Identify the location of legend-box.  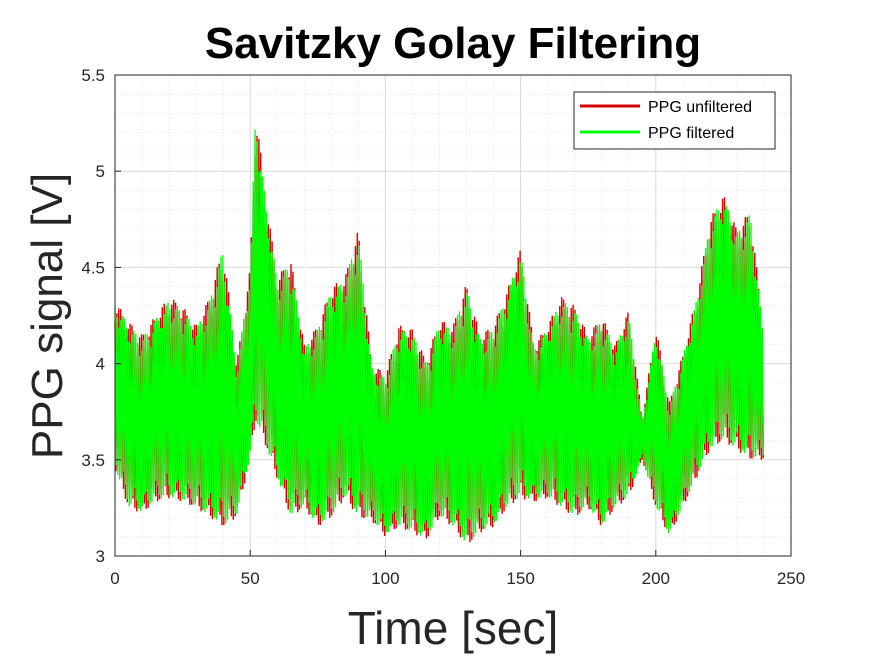
(674, 120).